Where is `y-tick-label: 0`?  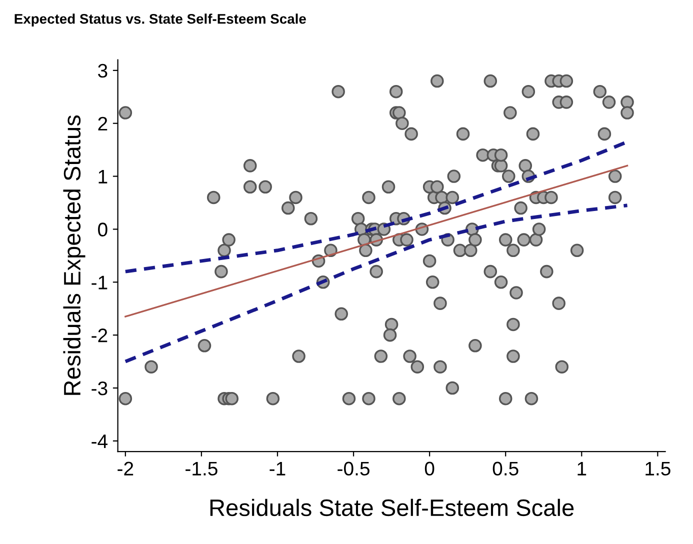 y-tick-label: 0 is located at coordinates (103, 229).